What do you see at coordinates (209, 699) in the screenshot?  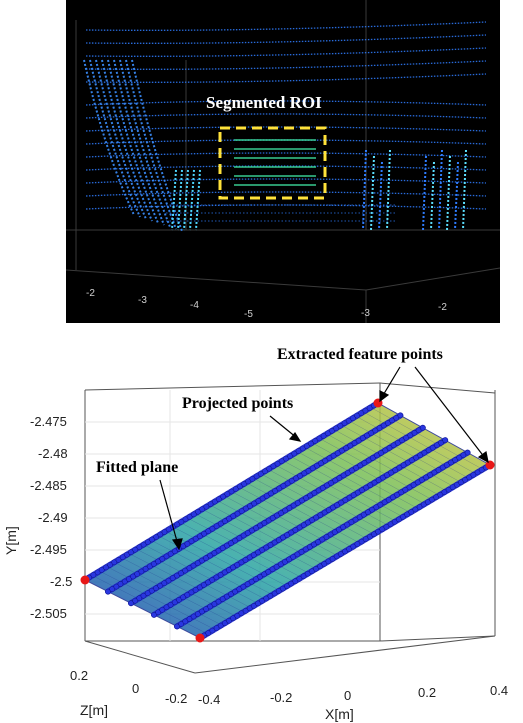 I see `x-tick-1: -0.4` at bounding box center [209, 699].